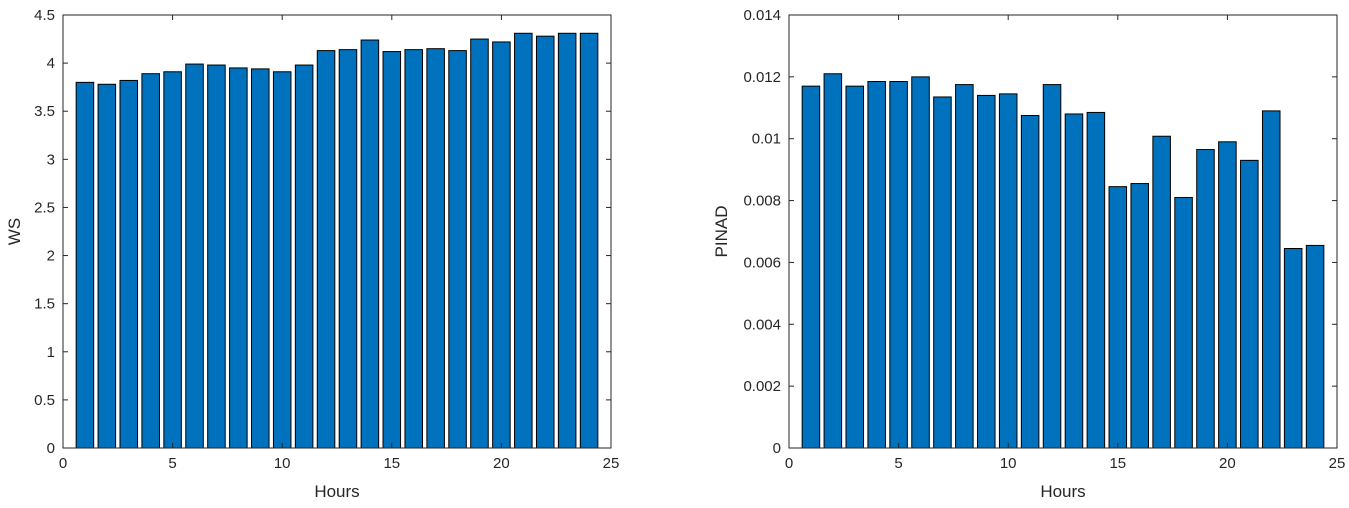 The image size is (1349, 508). What do you see at coordinates (391, 463) in the screenshot?
I see `ws-x-tick-label: 15` at bounding box center [391, 463].